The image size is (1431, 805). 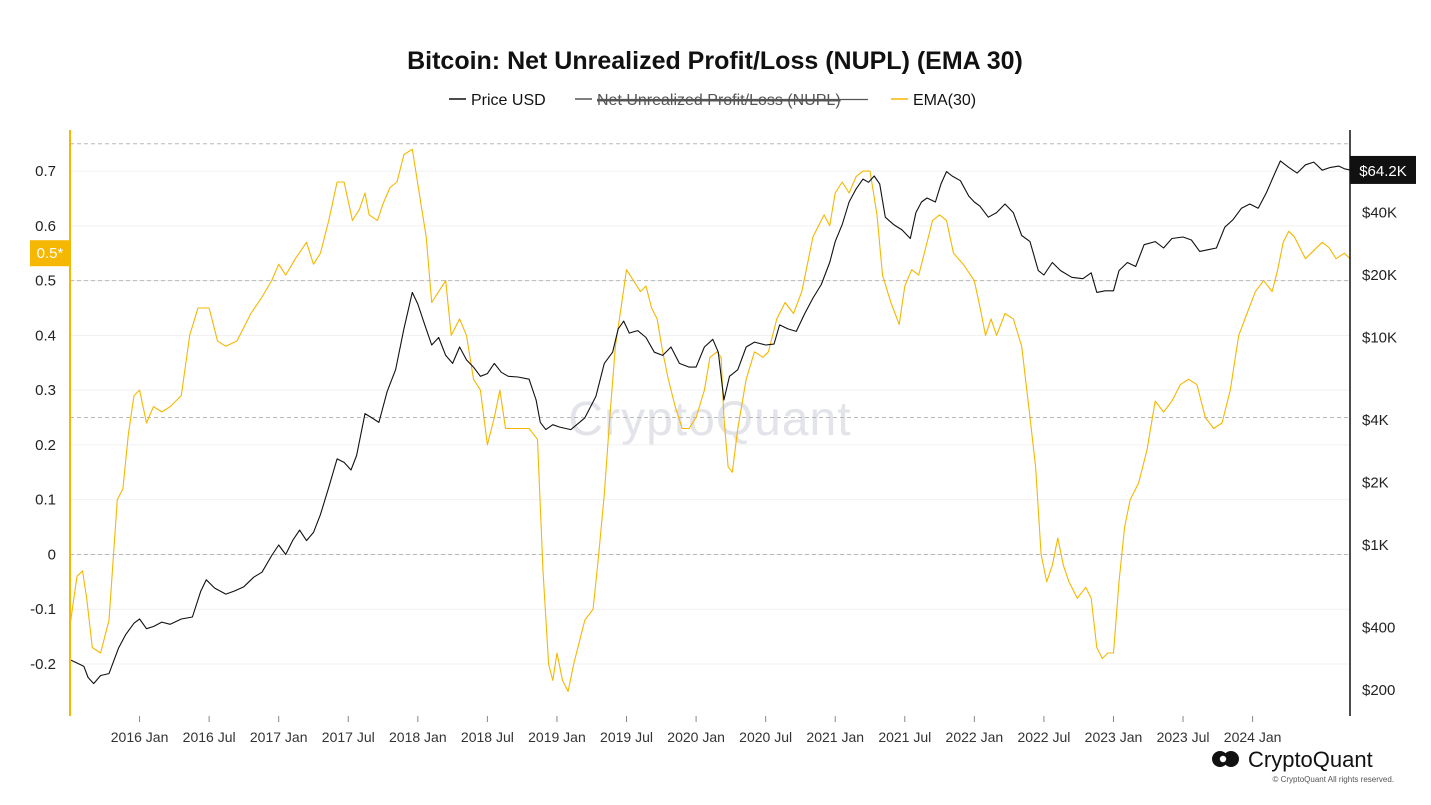 I want to click on legend-item-nupl: Net Unrealized Profit/Loss (NUPL), so click(x=721, y=100).